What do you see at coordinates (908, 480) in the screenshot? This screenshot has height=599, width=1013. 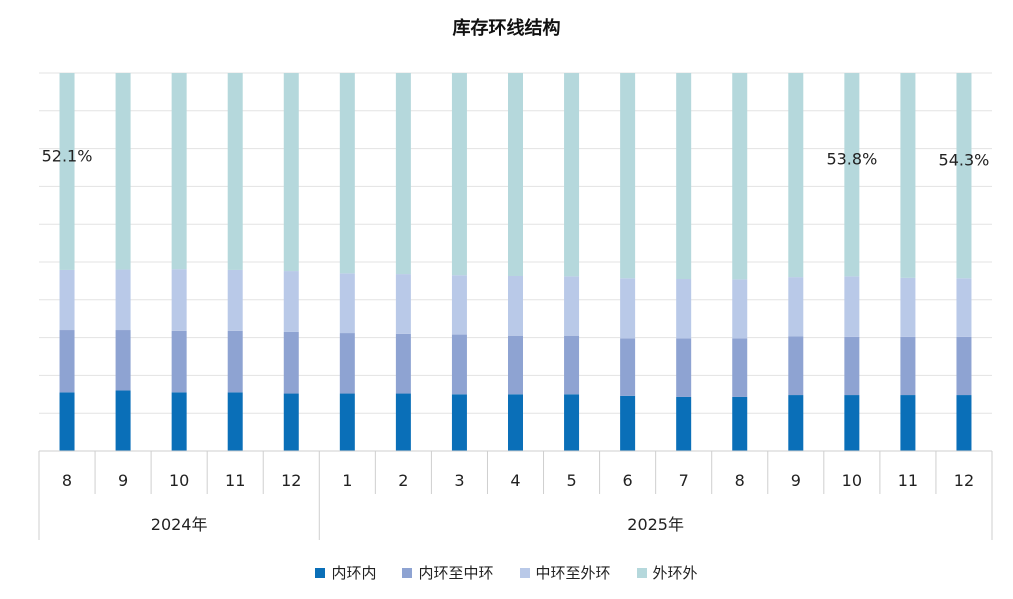 I see `x-tick-label: 11` at bounding box center [908, 480].